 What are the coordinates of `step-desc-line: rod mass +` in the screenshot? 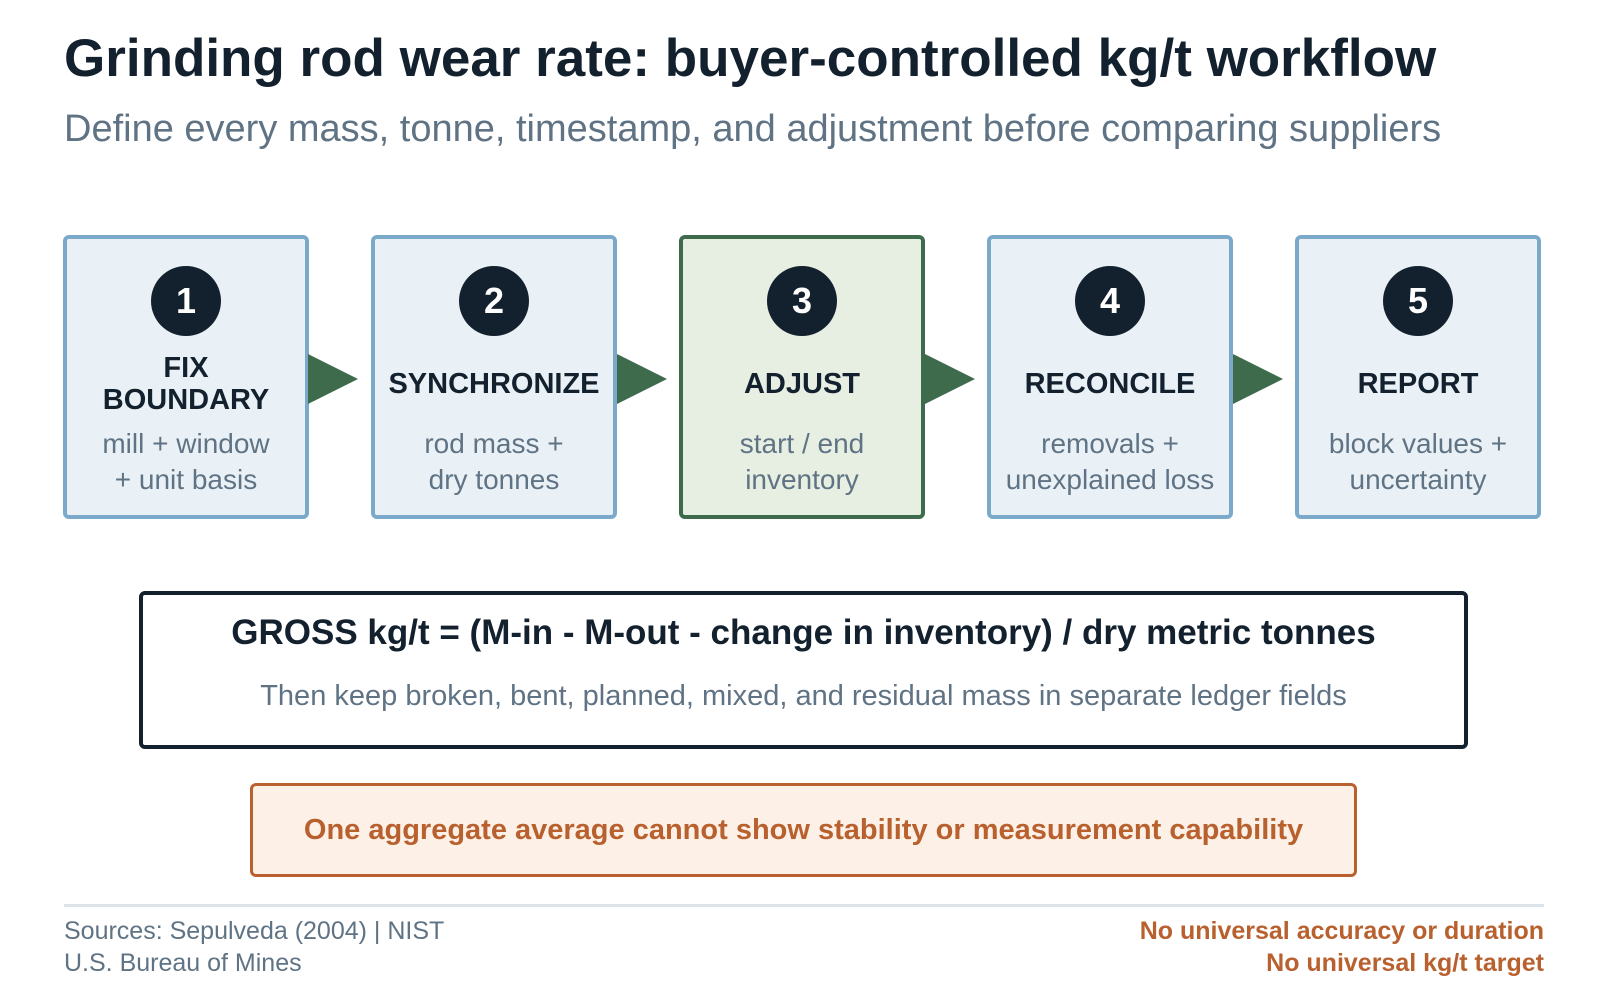 It's located at (494, 443).